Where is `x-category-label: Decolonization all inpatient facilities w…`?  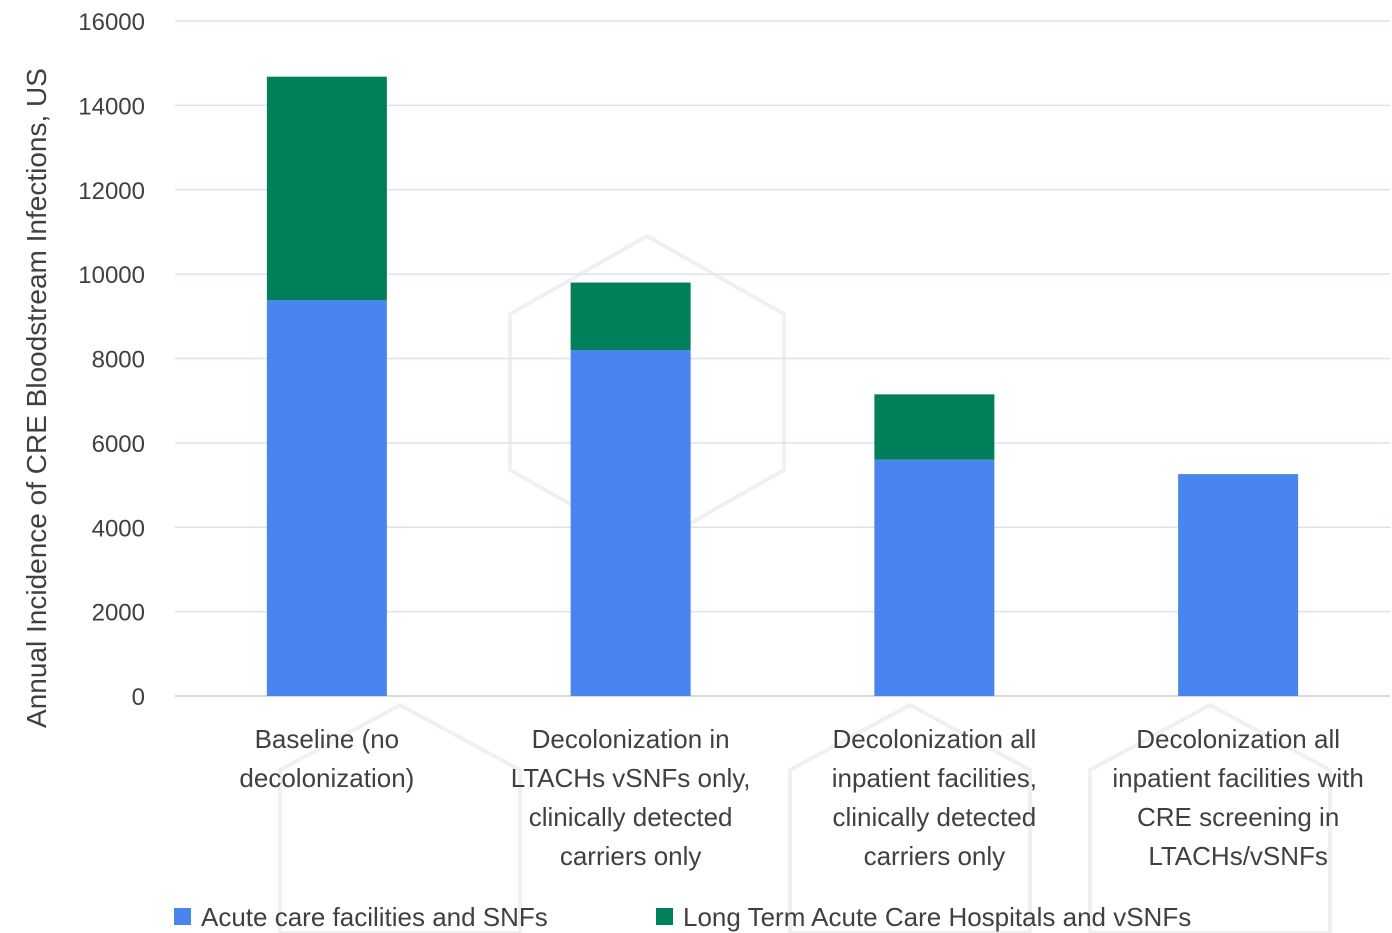
x-category-label: Decolonization all inpatient facilities w… is located at coordinates (1237, 797).